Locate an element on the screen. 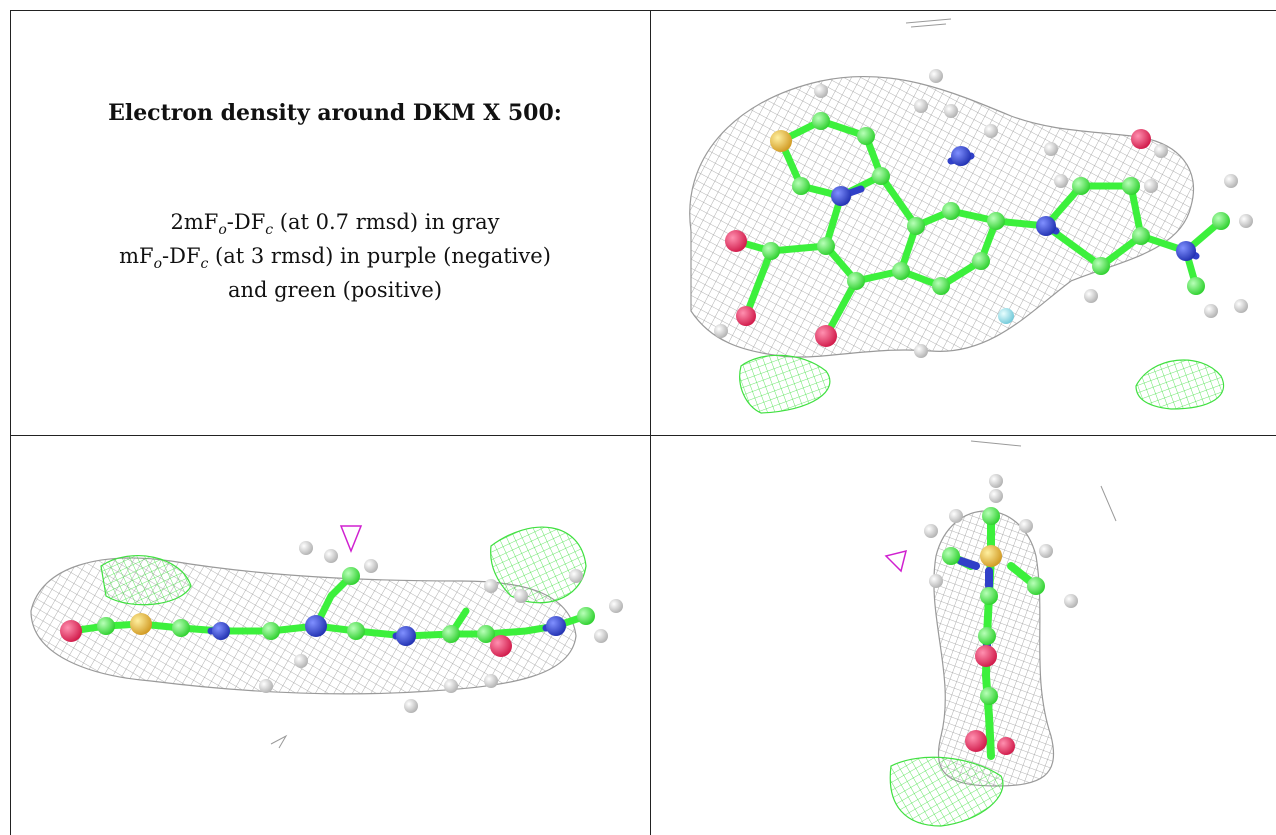 This screenshot has width=1276, height=835. density-render-side is located at coordinates (326, 637).